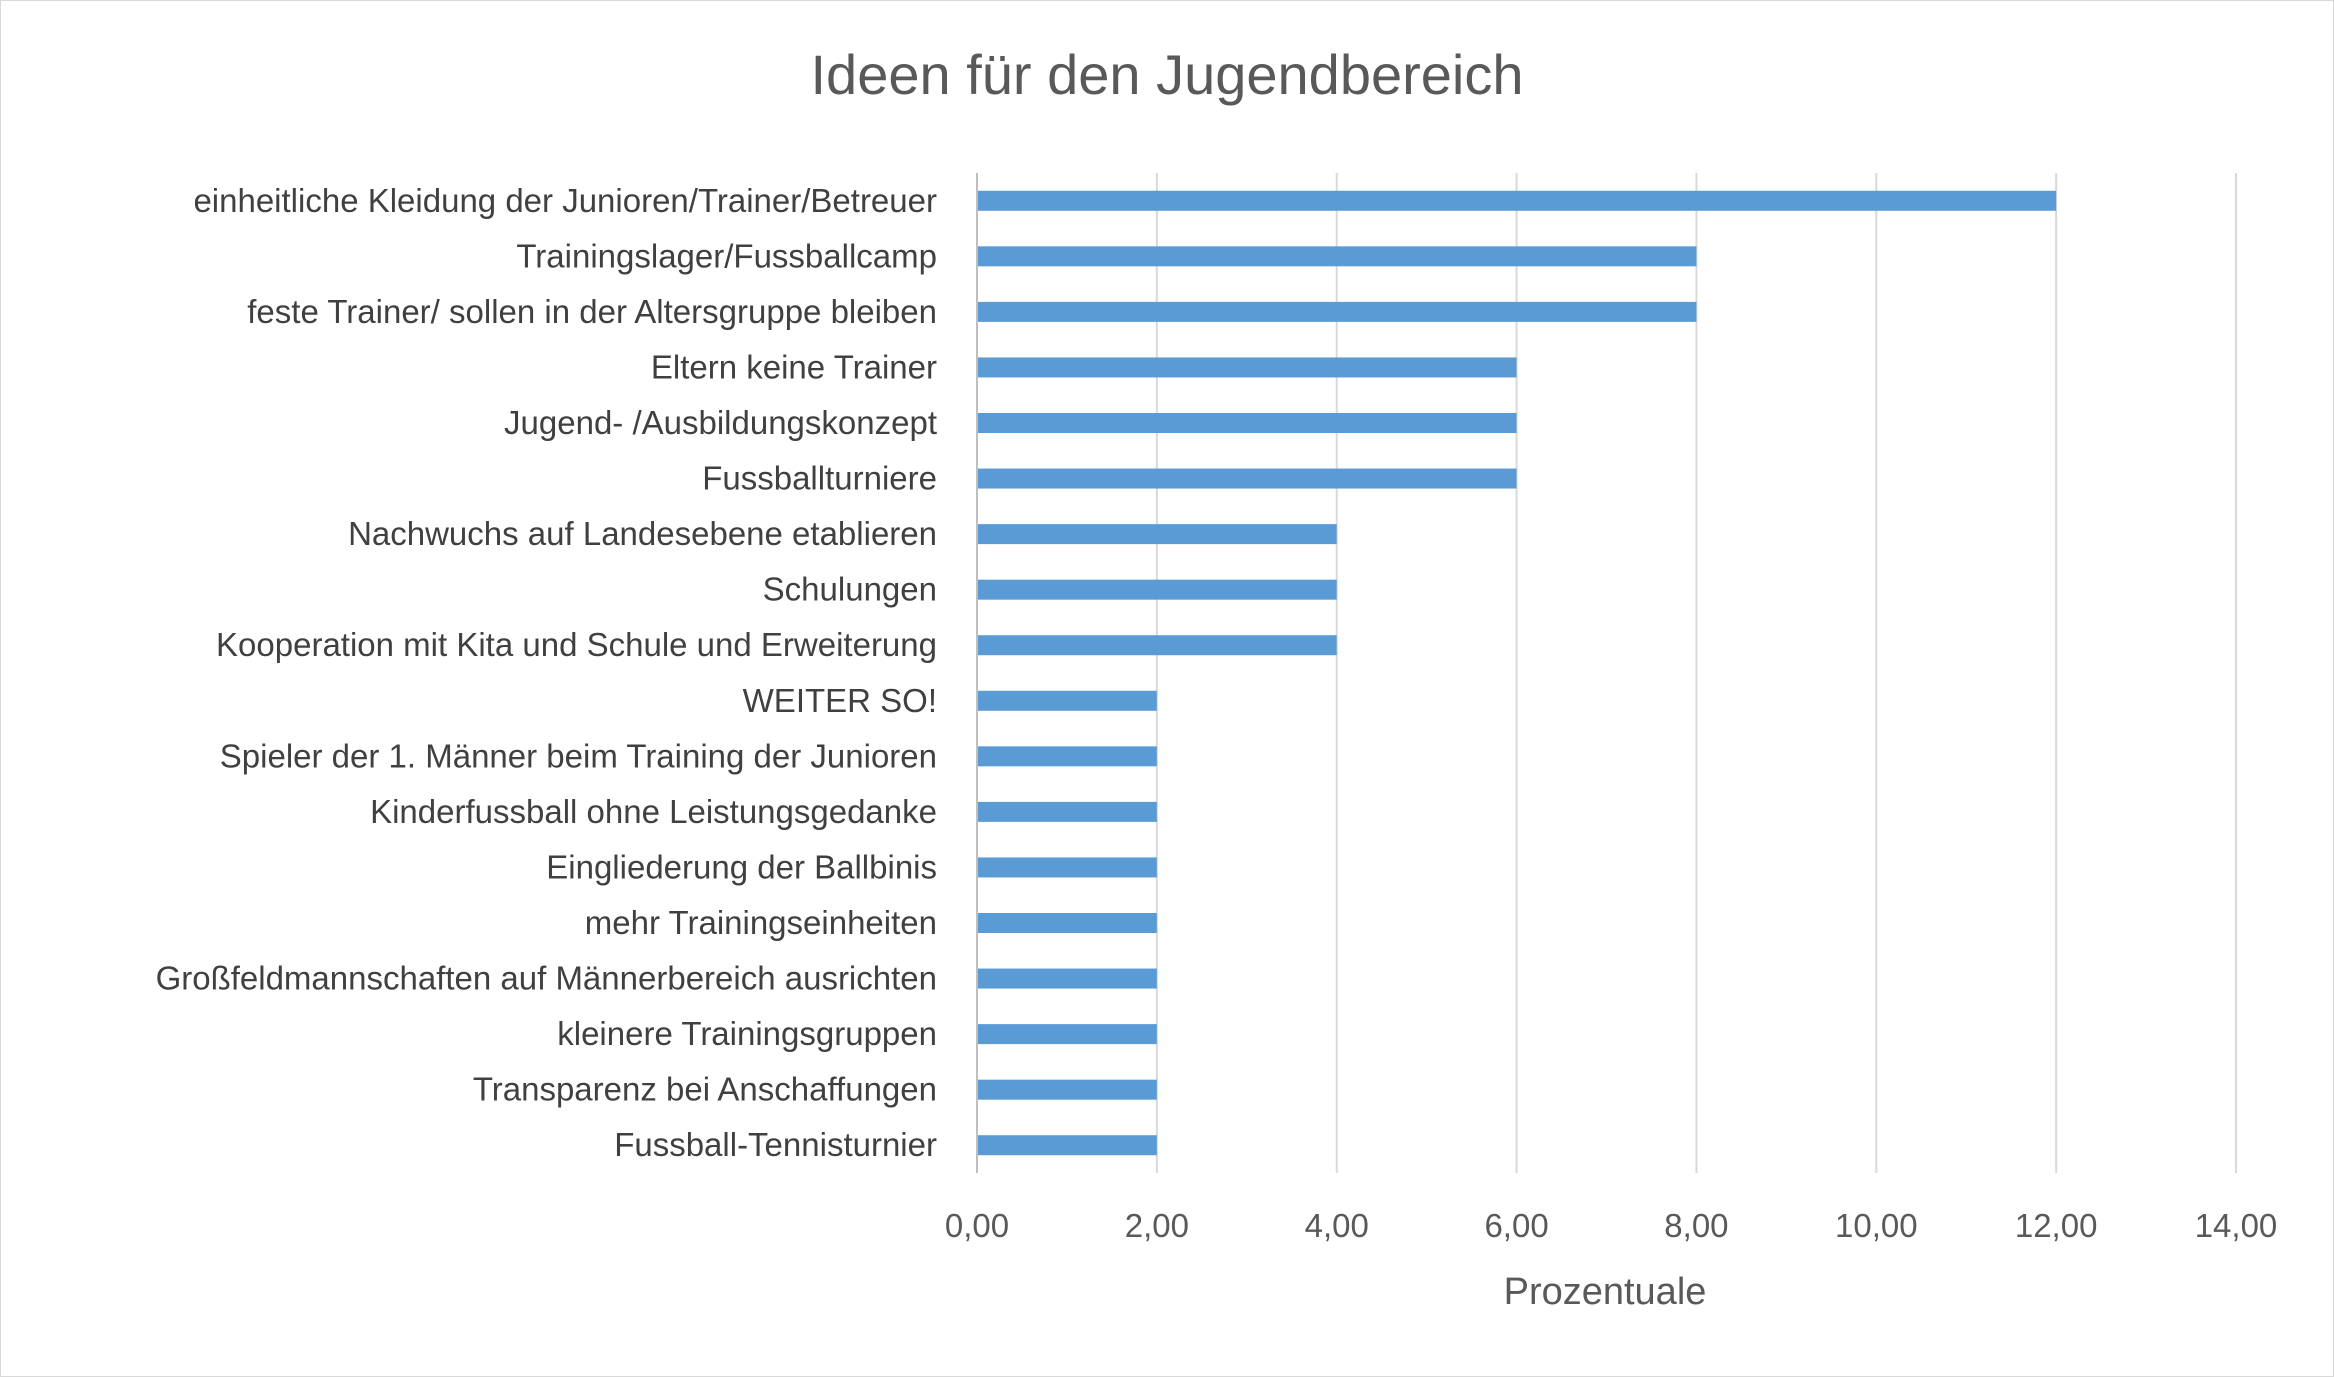 This screenshot has height=1377, width=2334. Describe the element at coordinates (1611, 1225) in the screenshot. I see `x-tick-labels: 0,00 2,00 4,00 6,00 8,00 10,00 12,00 14,00` at that location.